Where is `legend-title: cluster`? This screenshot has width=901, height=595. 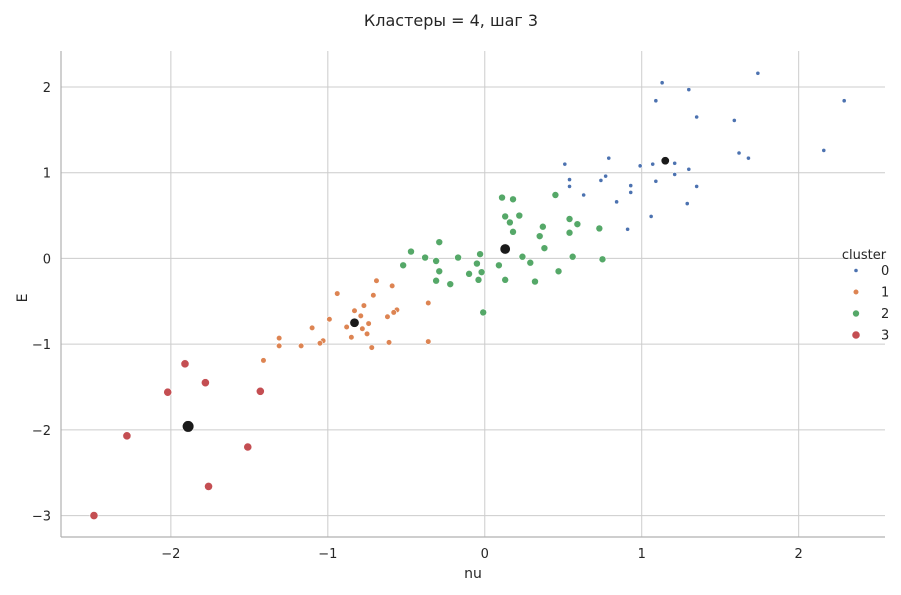 legend-title: cluster is located at coordinates (864, 255).